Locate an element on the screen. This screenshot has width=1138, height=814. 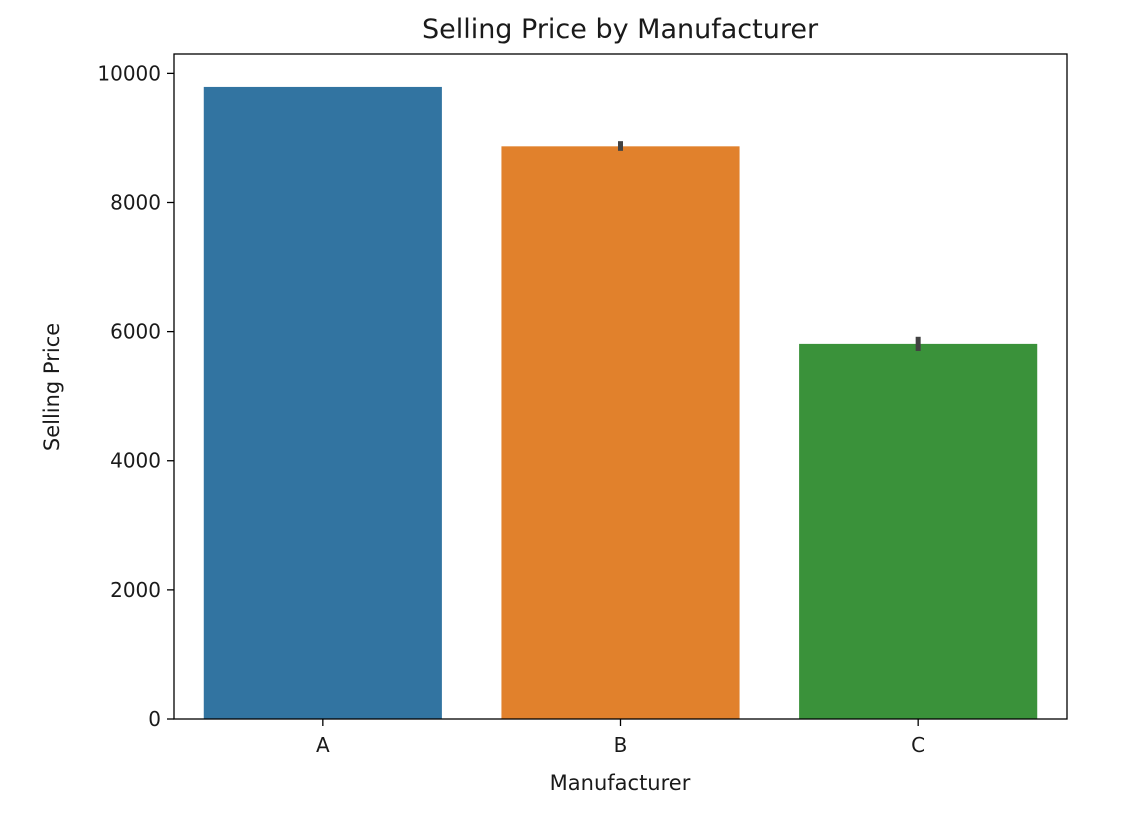
y-axis: 0 2000 4000 6000 8000 10000 is located at coordinates (135, 396).